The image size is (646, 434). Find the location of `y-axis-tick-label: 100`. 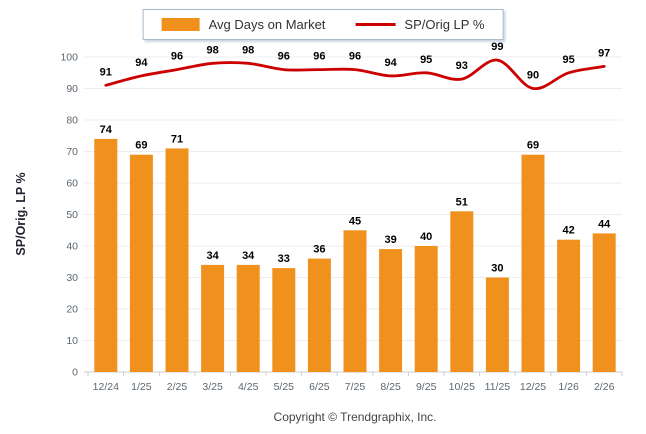

y-axis-tick-label: 100 is located at coordinates (69, 58).